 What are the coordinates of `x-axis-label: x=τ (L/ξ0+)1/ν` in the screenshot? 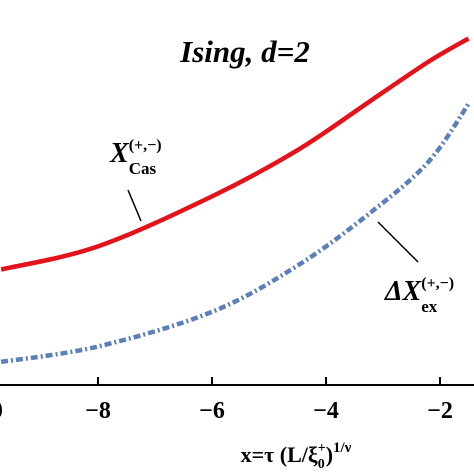 It's located at (296, 456).